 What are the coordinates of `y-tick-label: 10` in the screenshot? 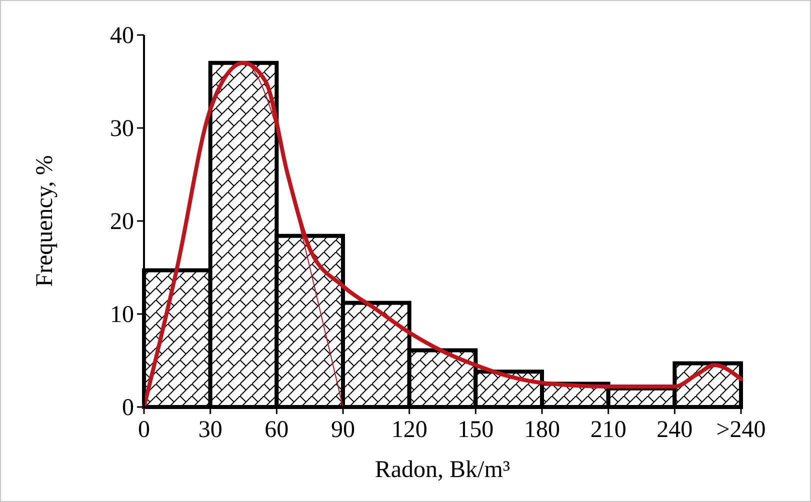 It's located at (122, 315).